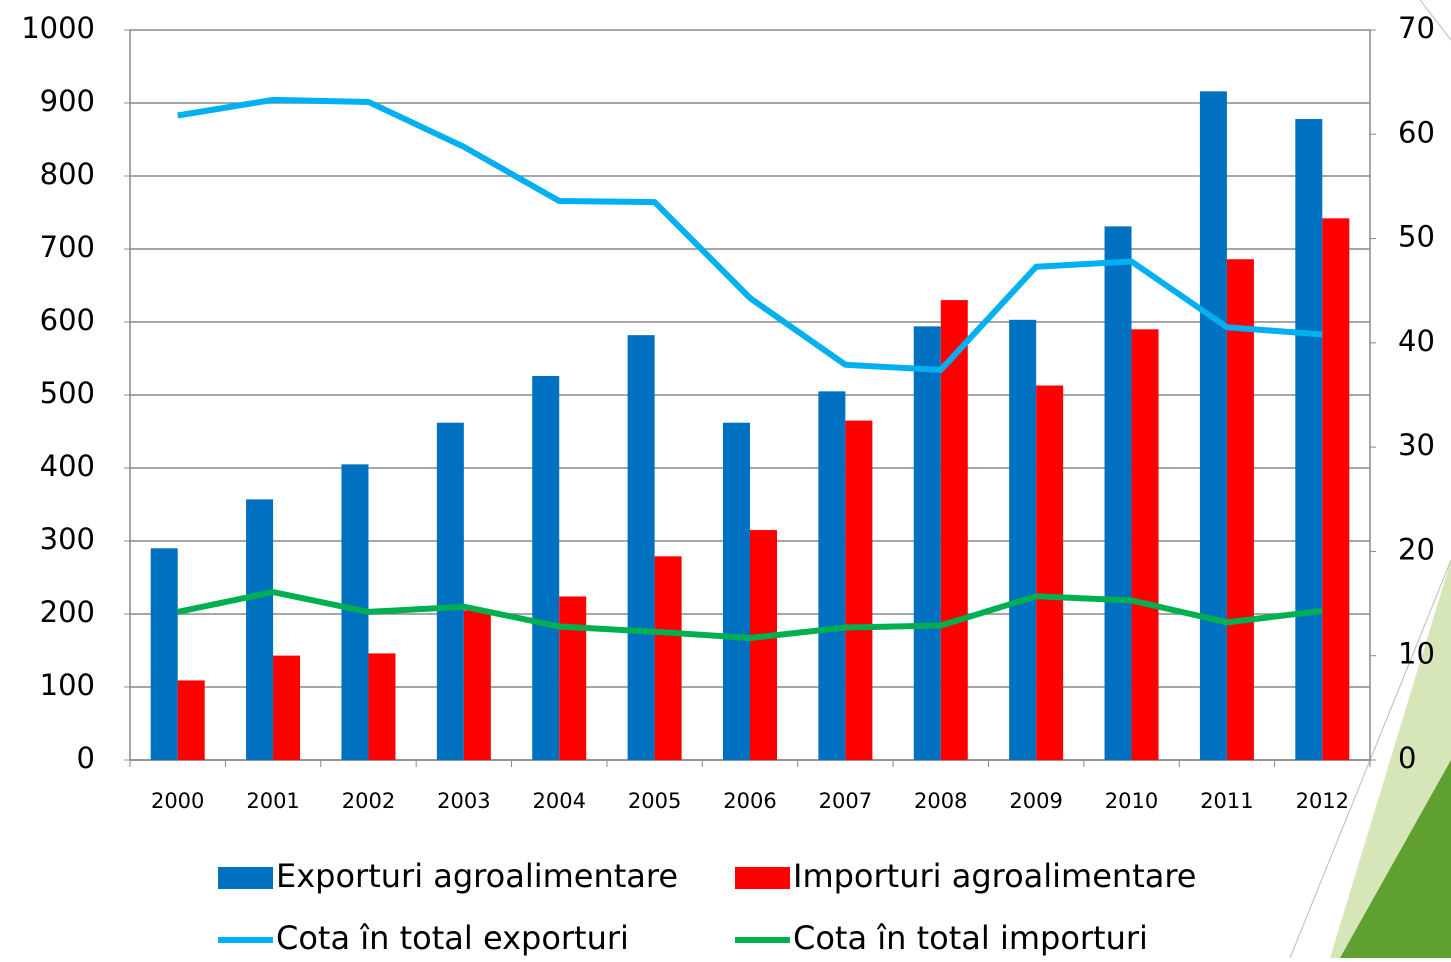  What do you see at coordinates (1416, 445) in the screenshot?
I see `y2-tick-label: 30` at bounding box center [1416, 445].